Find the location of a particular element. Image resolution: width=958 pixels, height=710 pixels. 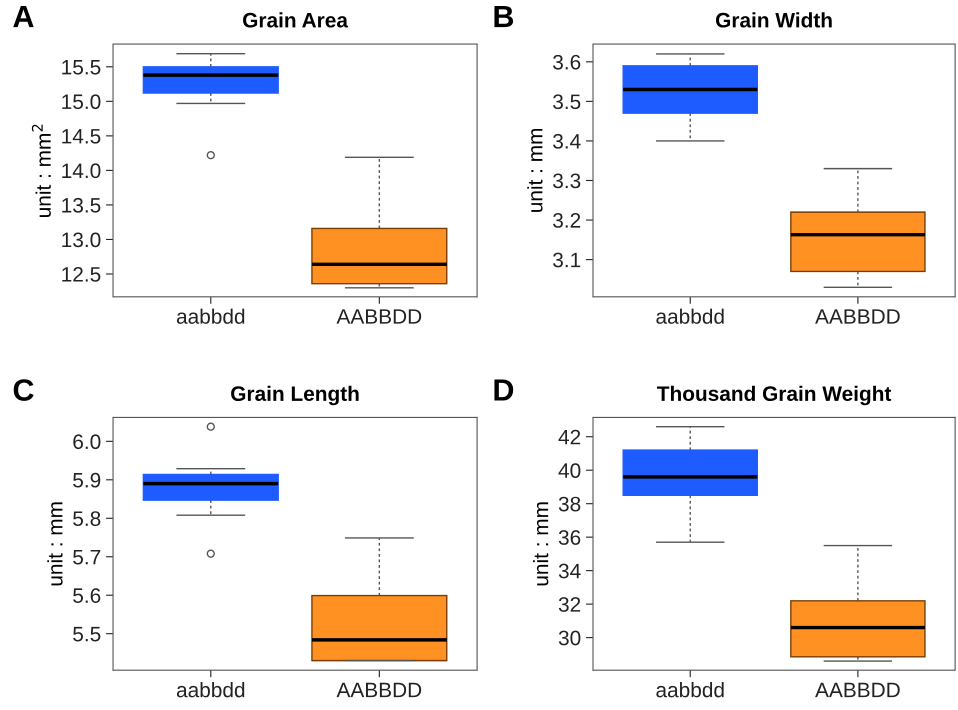

y-tick-label: 13.5 is located at coordinates (81, 205).